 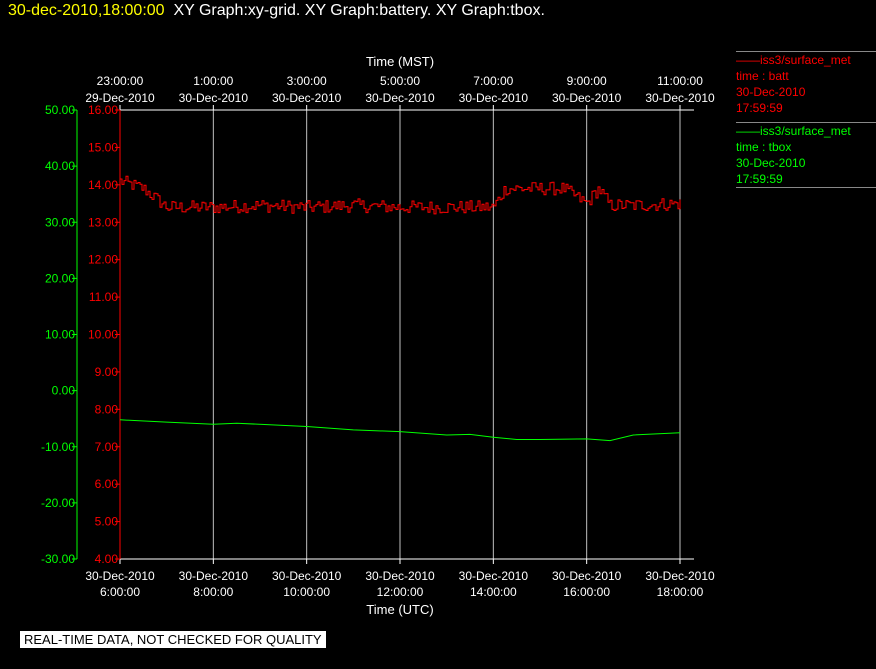 I want to click on series-line-batt, so click(x=400, y=195).